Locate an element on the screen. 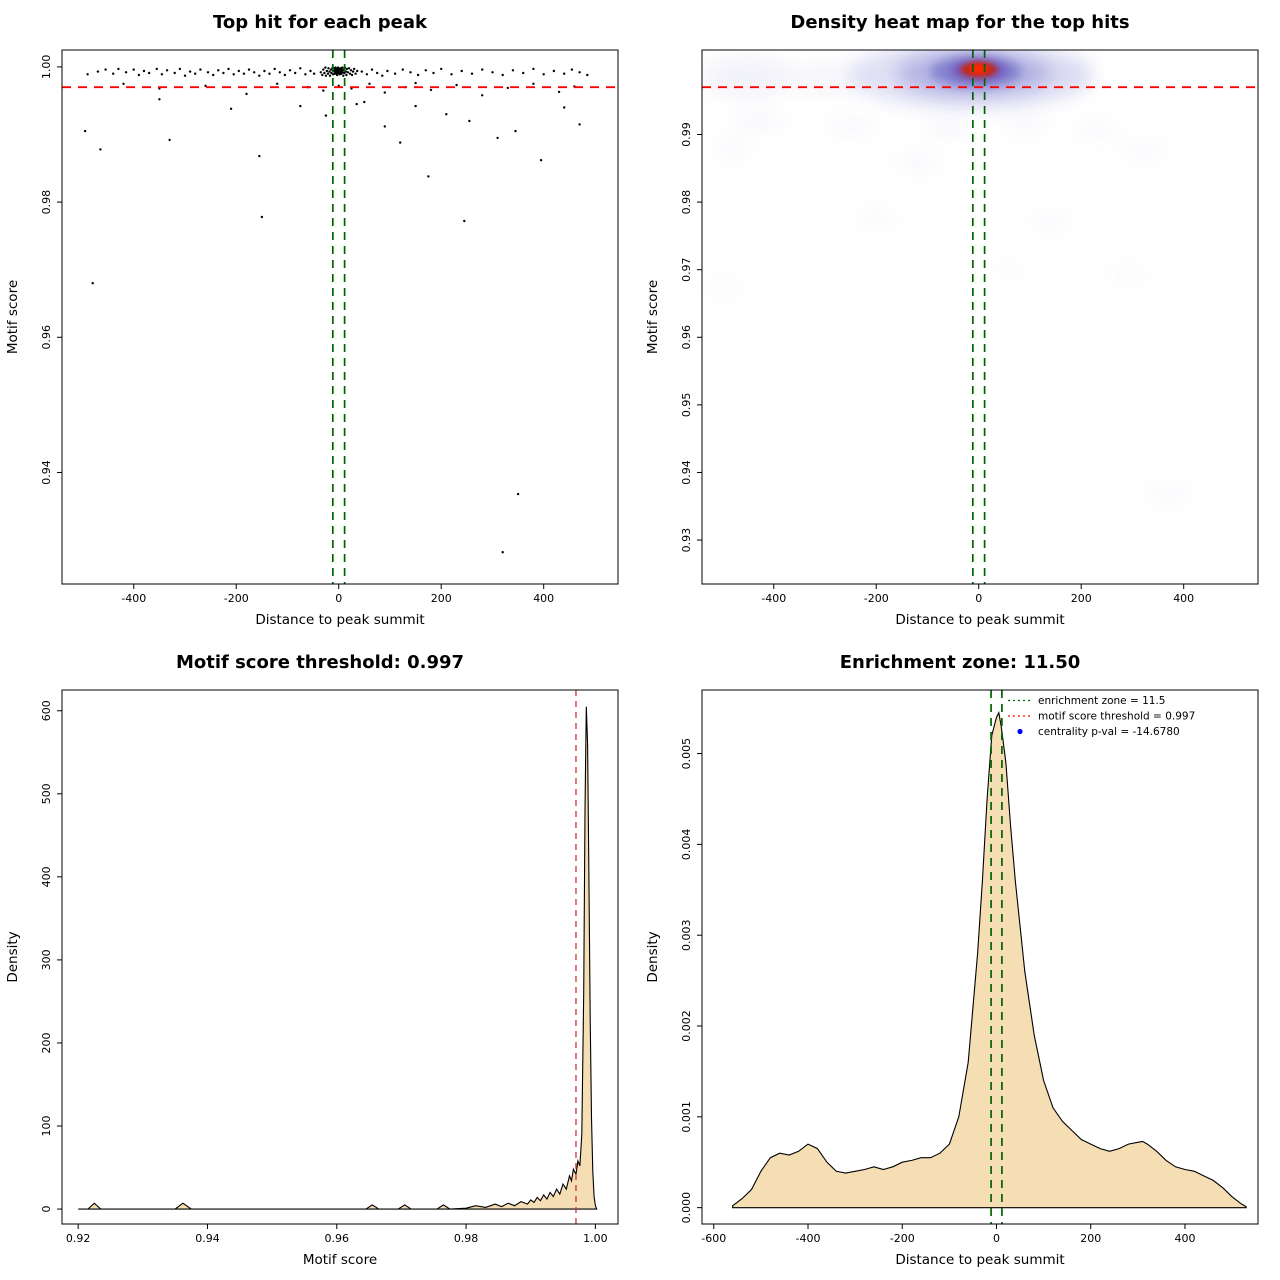 This screenshot has width=1280, height=1280. svg-text: 0.97 is located at coordinates (686, 269).